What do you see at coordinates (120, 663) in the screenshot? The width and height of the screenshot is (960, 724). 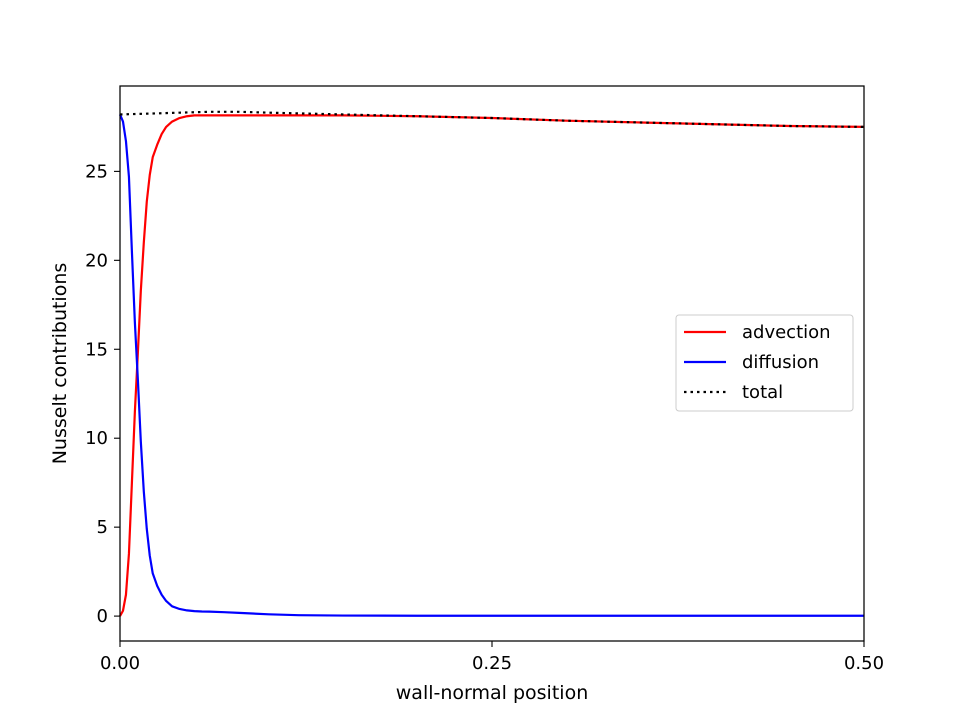 I see `x-tick-label: 0.00` at bounding box center [120, 663].